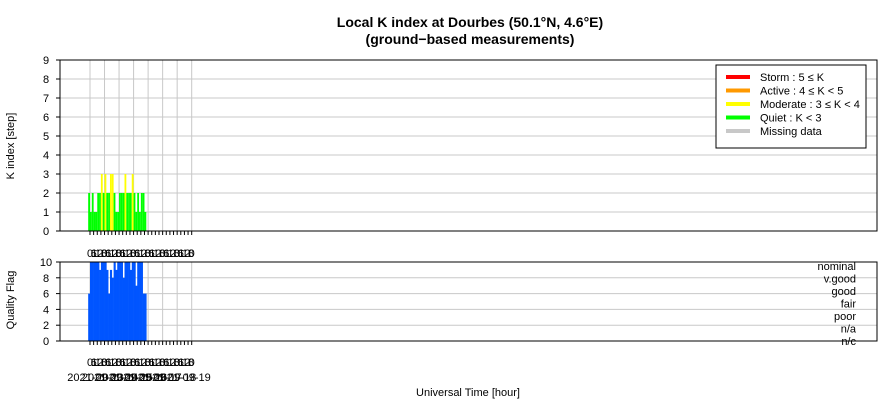 The width and height of the screenshot is (886, 405). Describe the element at coordinates (46, 213) in the screenshot. I see `k-index-y-tick-label: 1` at that location.